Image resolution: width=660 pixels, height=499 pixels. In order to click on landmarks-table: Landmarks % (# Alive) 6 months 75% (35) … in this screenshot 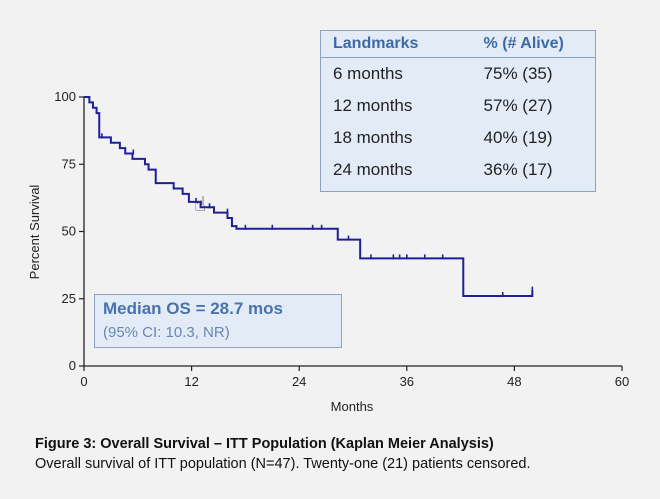, I will do `click(458, 108)`.